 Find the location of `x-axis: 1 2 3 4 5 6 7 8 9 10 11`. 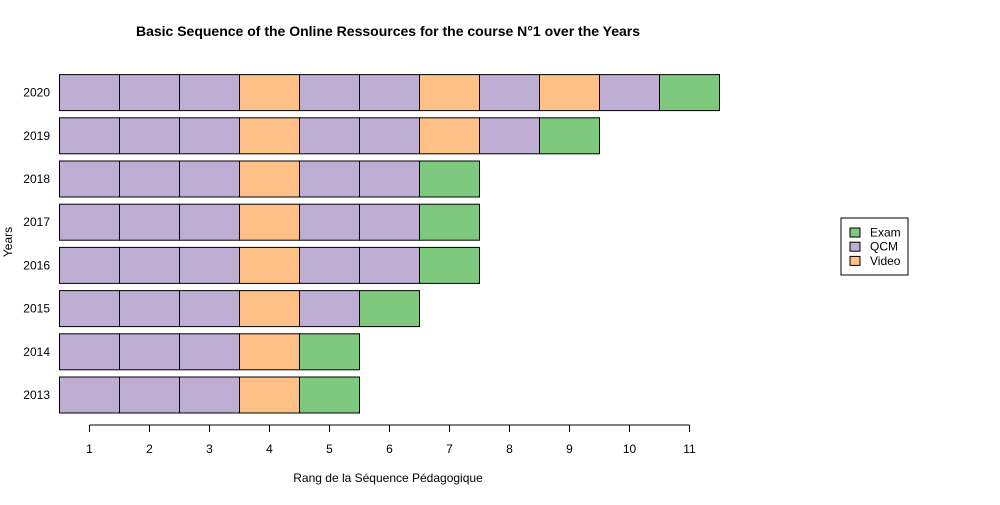

x-axis: 1 2 3 4 5 6 7 8 9 10 11 is located at coordinates (391, 440).